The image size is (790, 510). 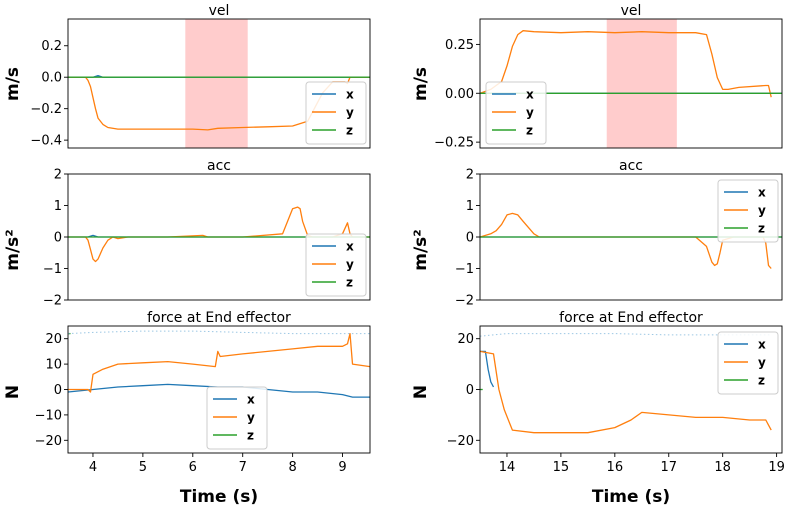 What do you see at coordinates (46, 109) in the screenshot?
I see `y-tick-label: −0.2` at bounding box center [46, 109].